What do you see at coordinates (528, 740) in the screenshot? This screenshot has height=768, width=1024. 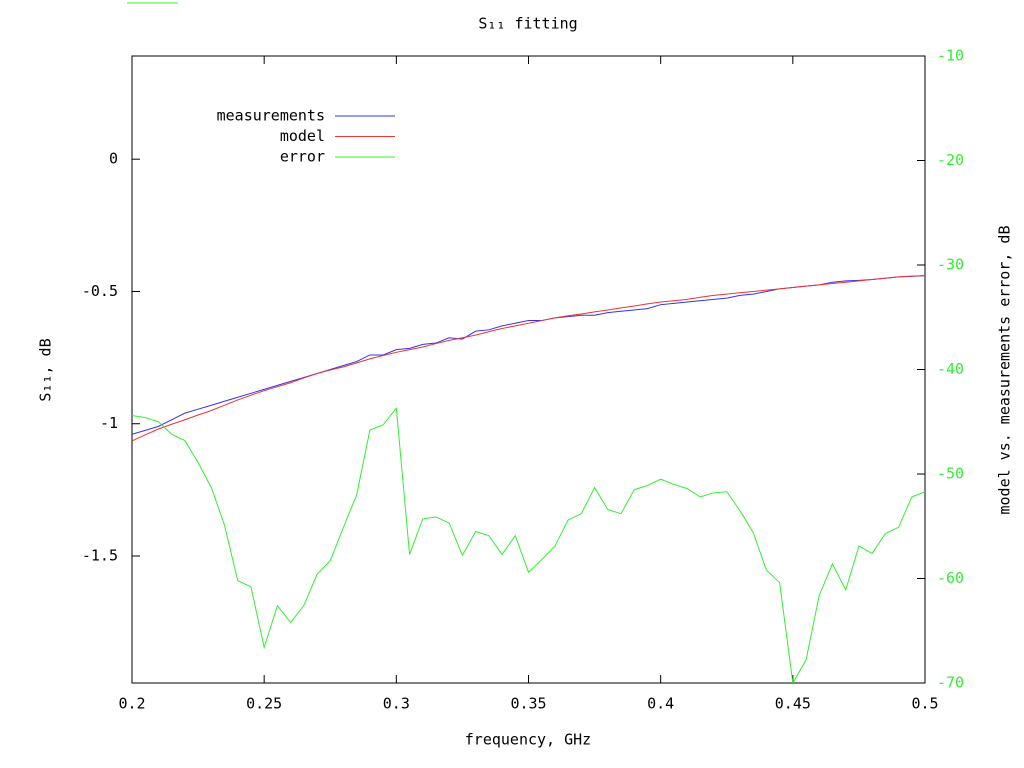 I see `x-axis-label: frequency, GHz` at bounding box center [528, 740].